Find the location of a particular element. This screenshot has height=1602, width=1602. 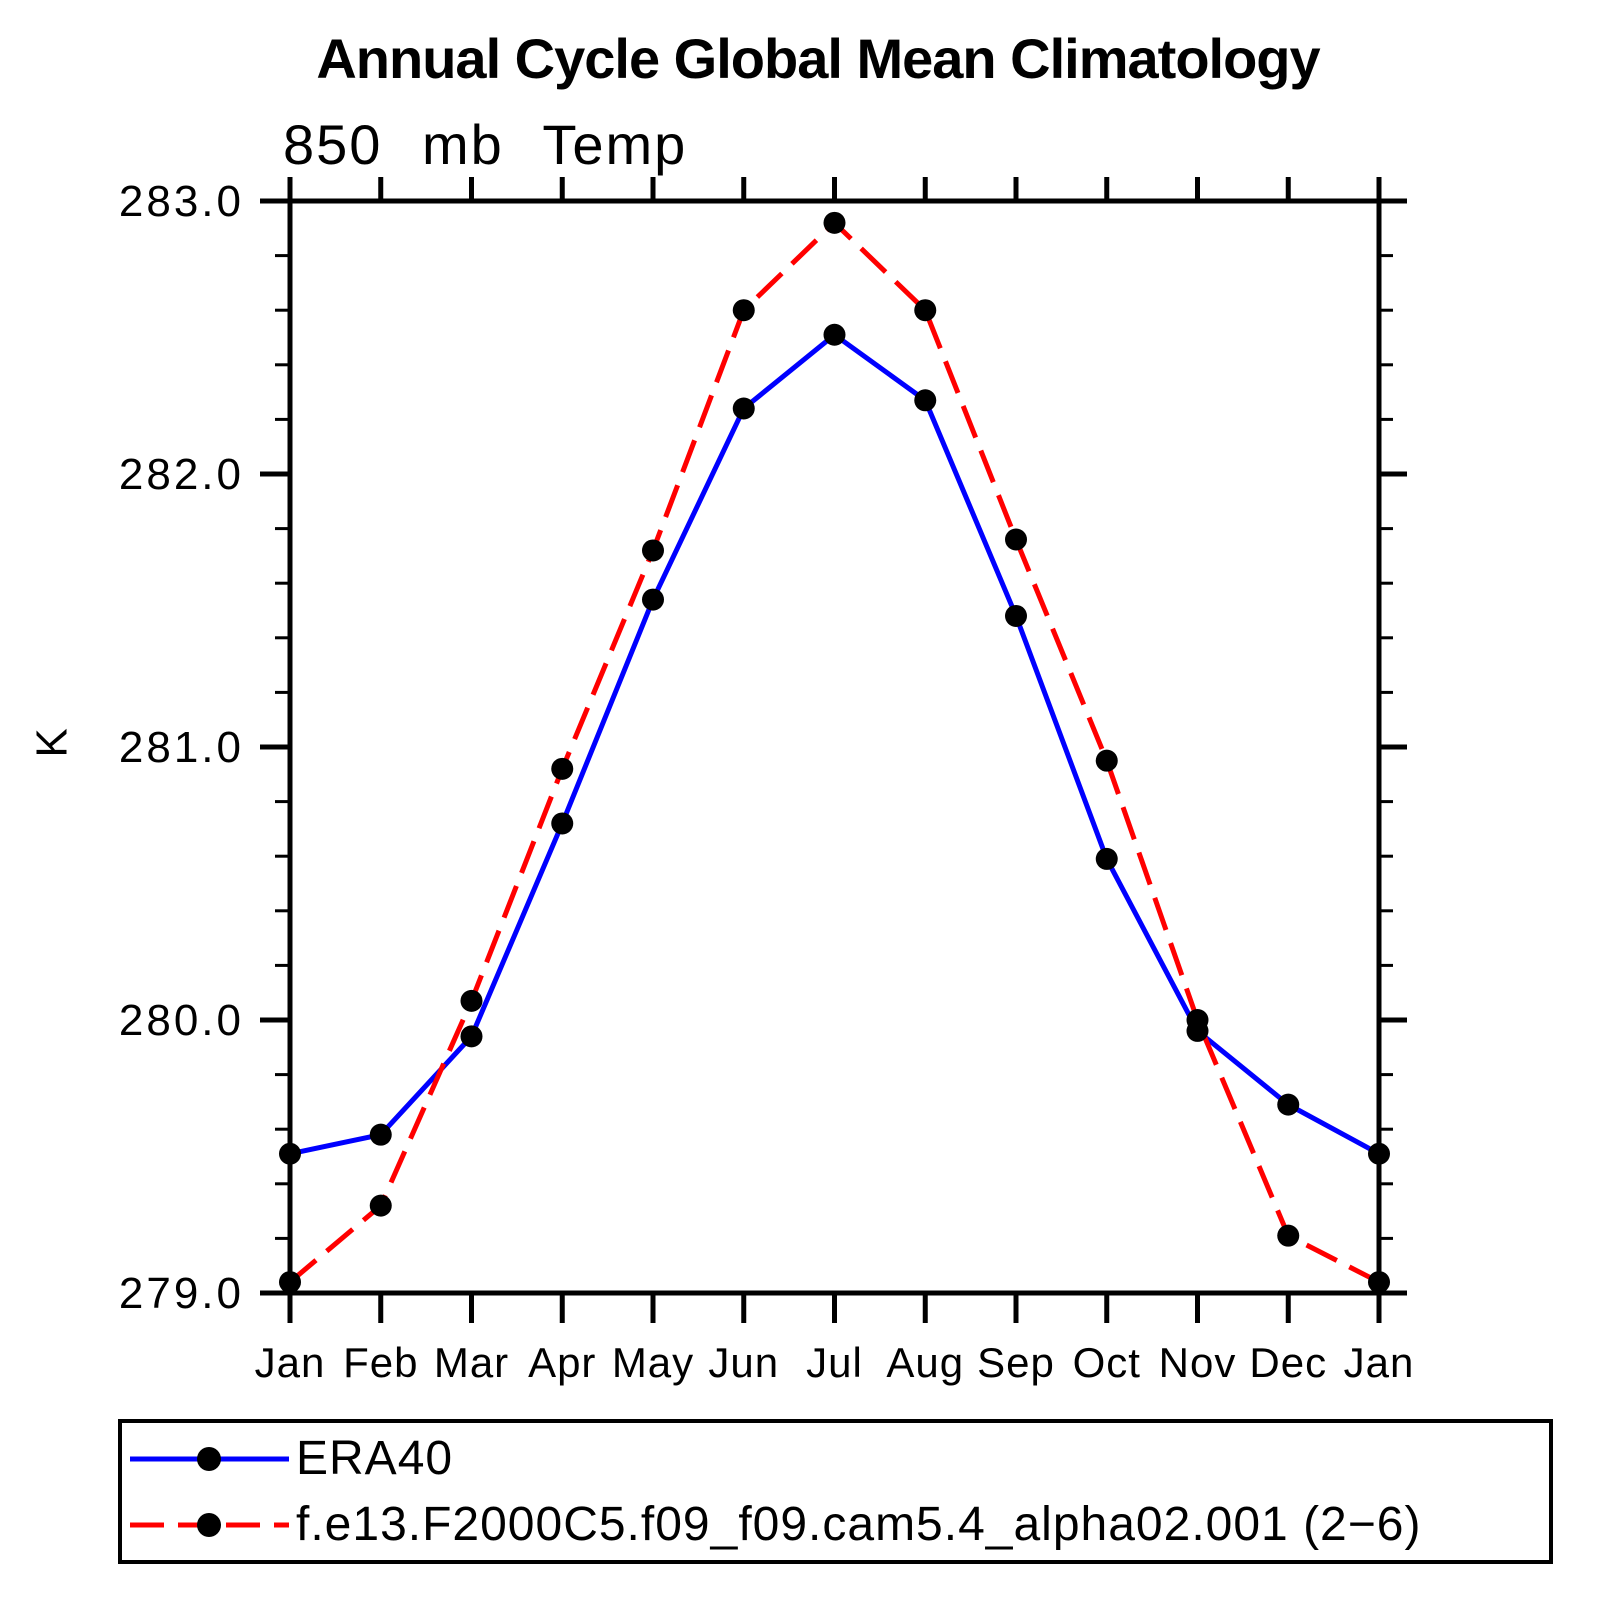

y-tick-label: 281.0 is located at coordinates (181, 747).